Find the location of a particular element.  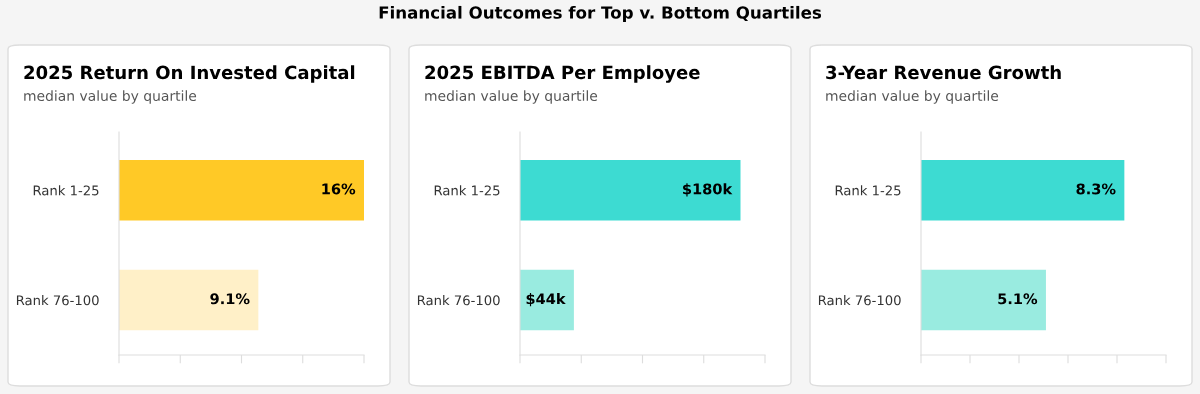

data-label: 16% is located at coordinates (339, 189).